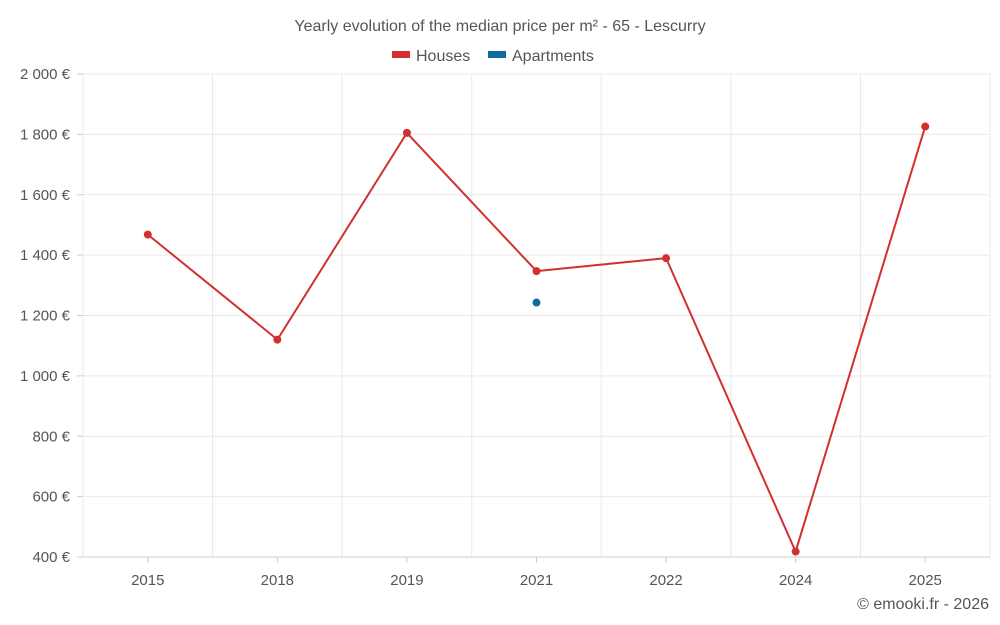 The height and width of the screenshot is (625, 1000). Describe the element at coordinates (277, 580) in the screenshot. I see `x-tick-label: 2018` at that location.